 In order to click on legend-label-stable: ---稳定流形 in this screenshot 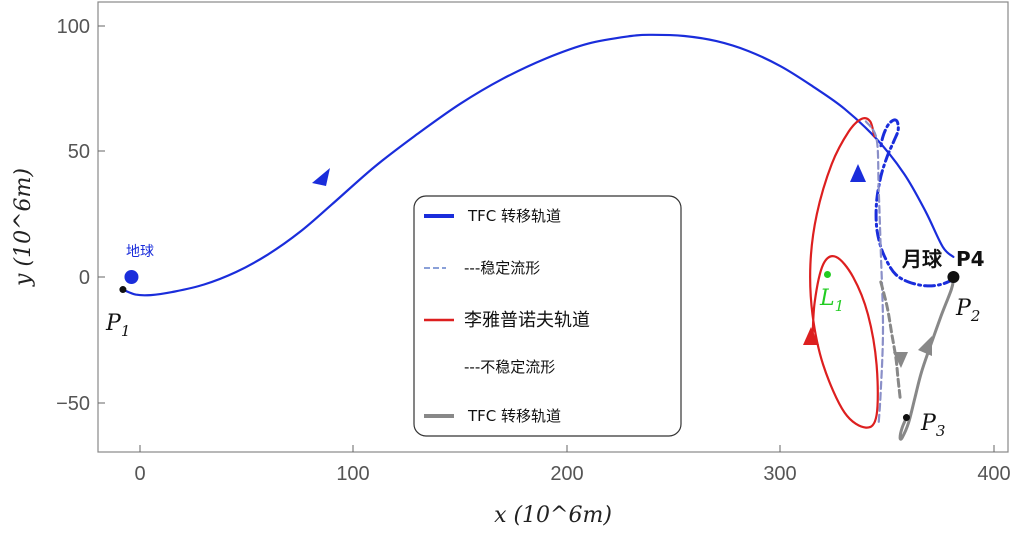, I will do `click(502, 268)`.